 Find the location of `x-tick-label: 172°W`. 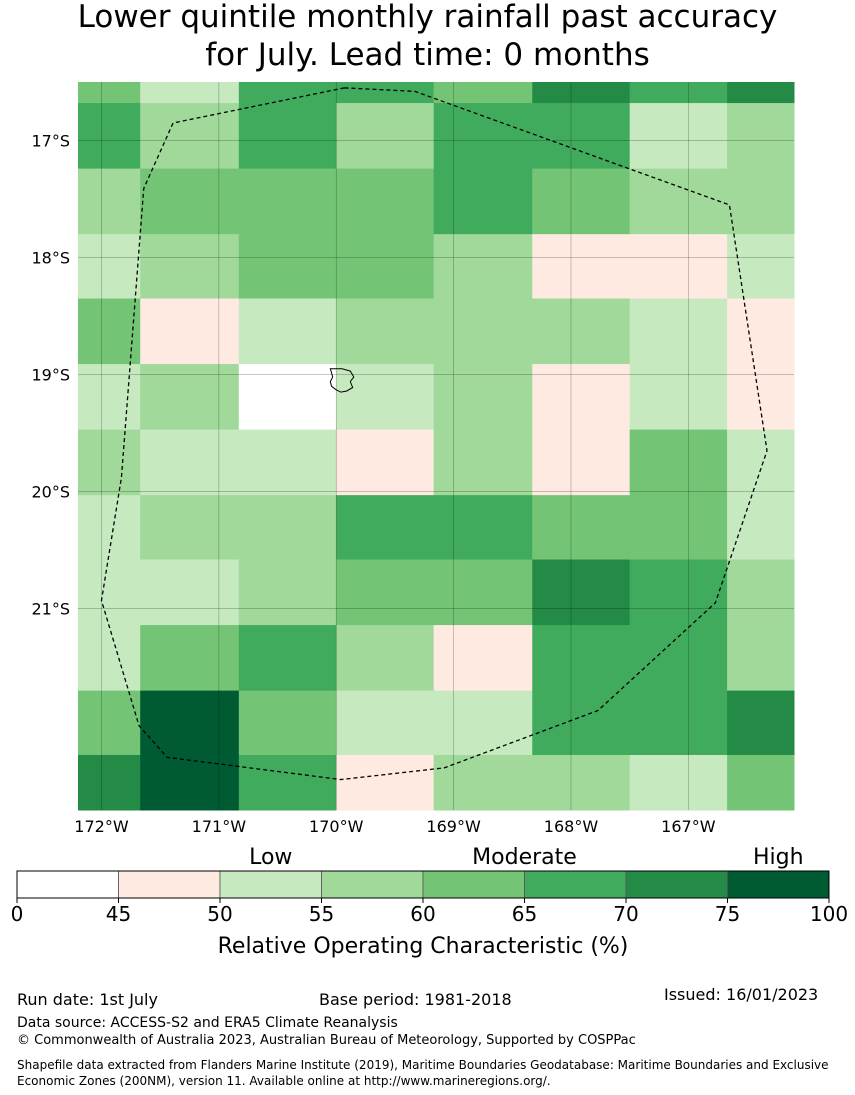

x-tick-label: 172°W is located at coordinates (101, 826).